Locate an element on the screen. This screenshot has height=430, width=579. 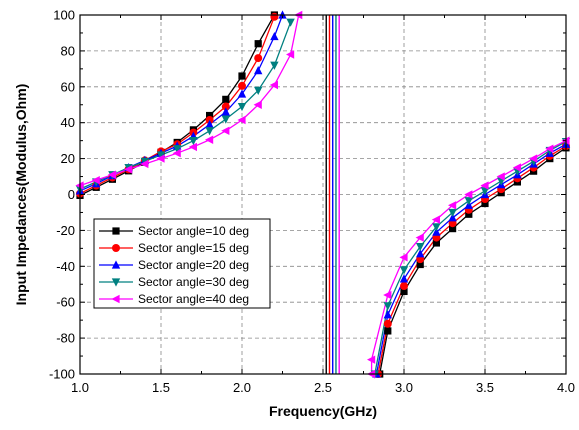
x-tick-label: 2.0 is located at coordinates (242, 387).